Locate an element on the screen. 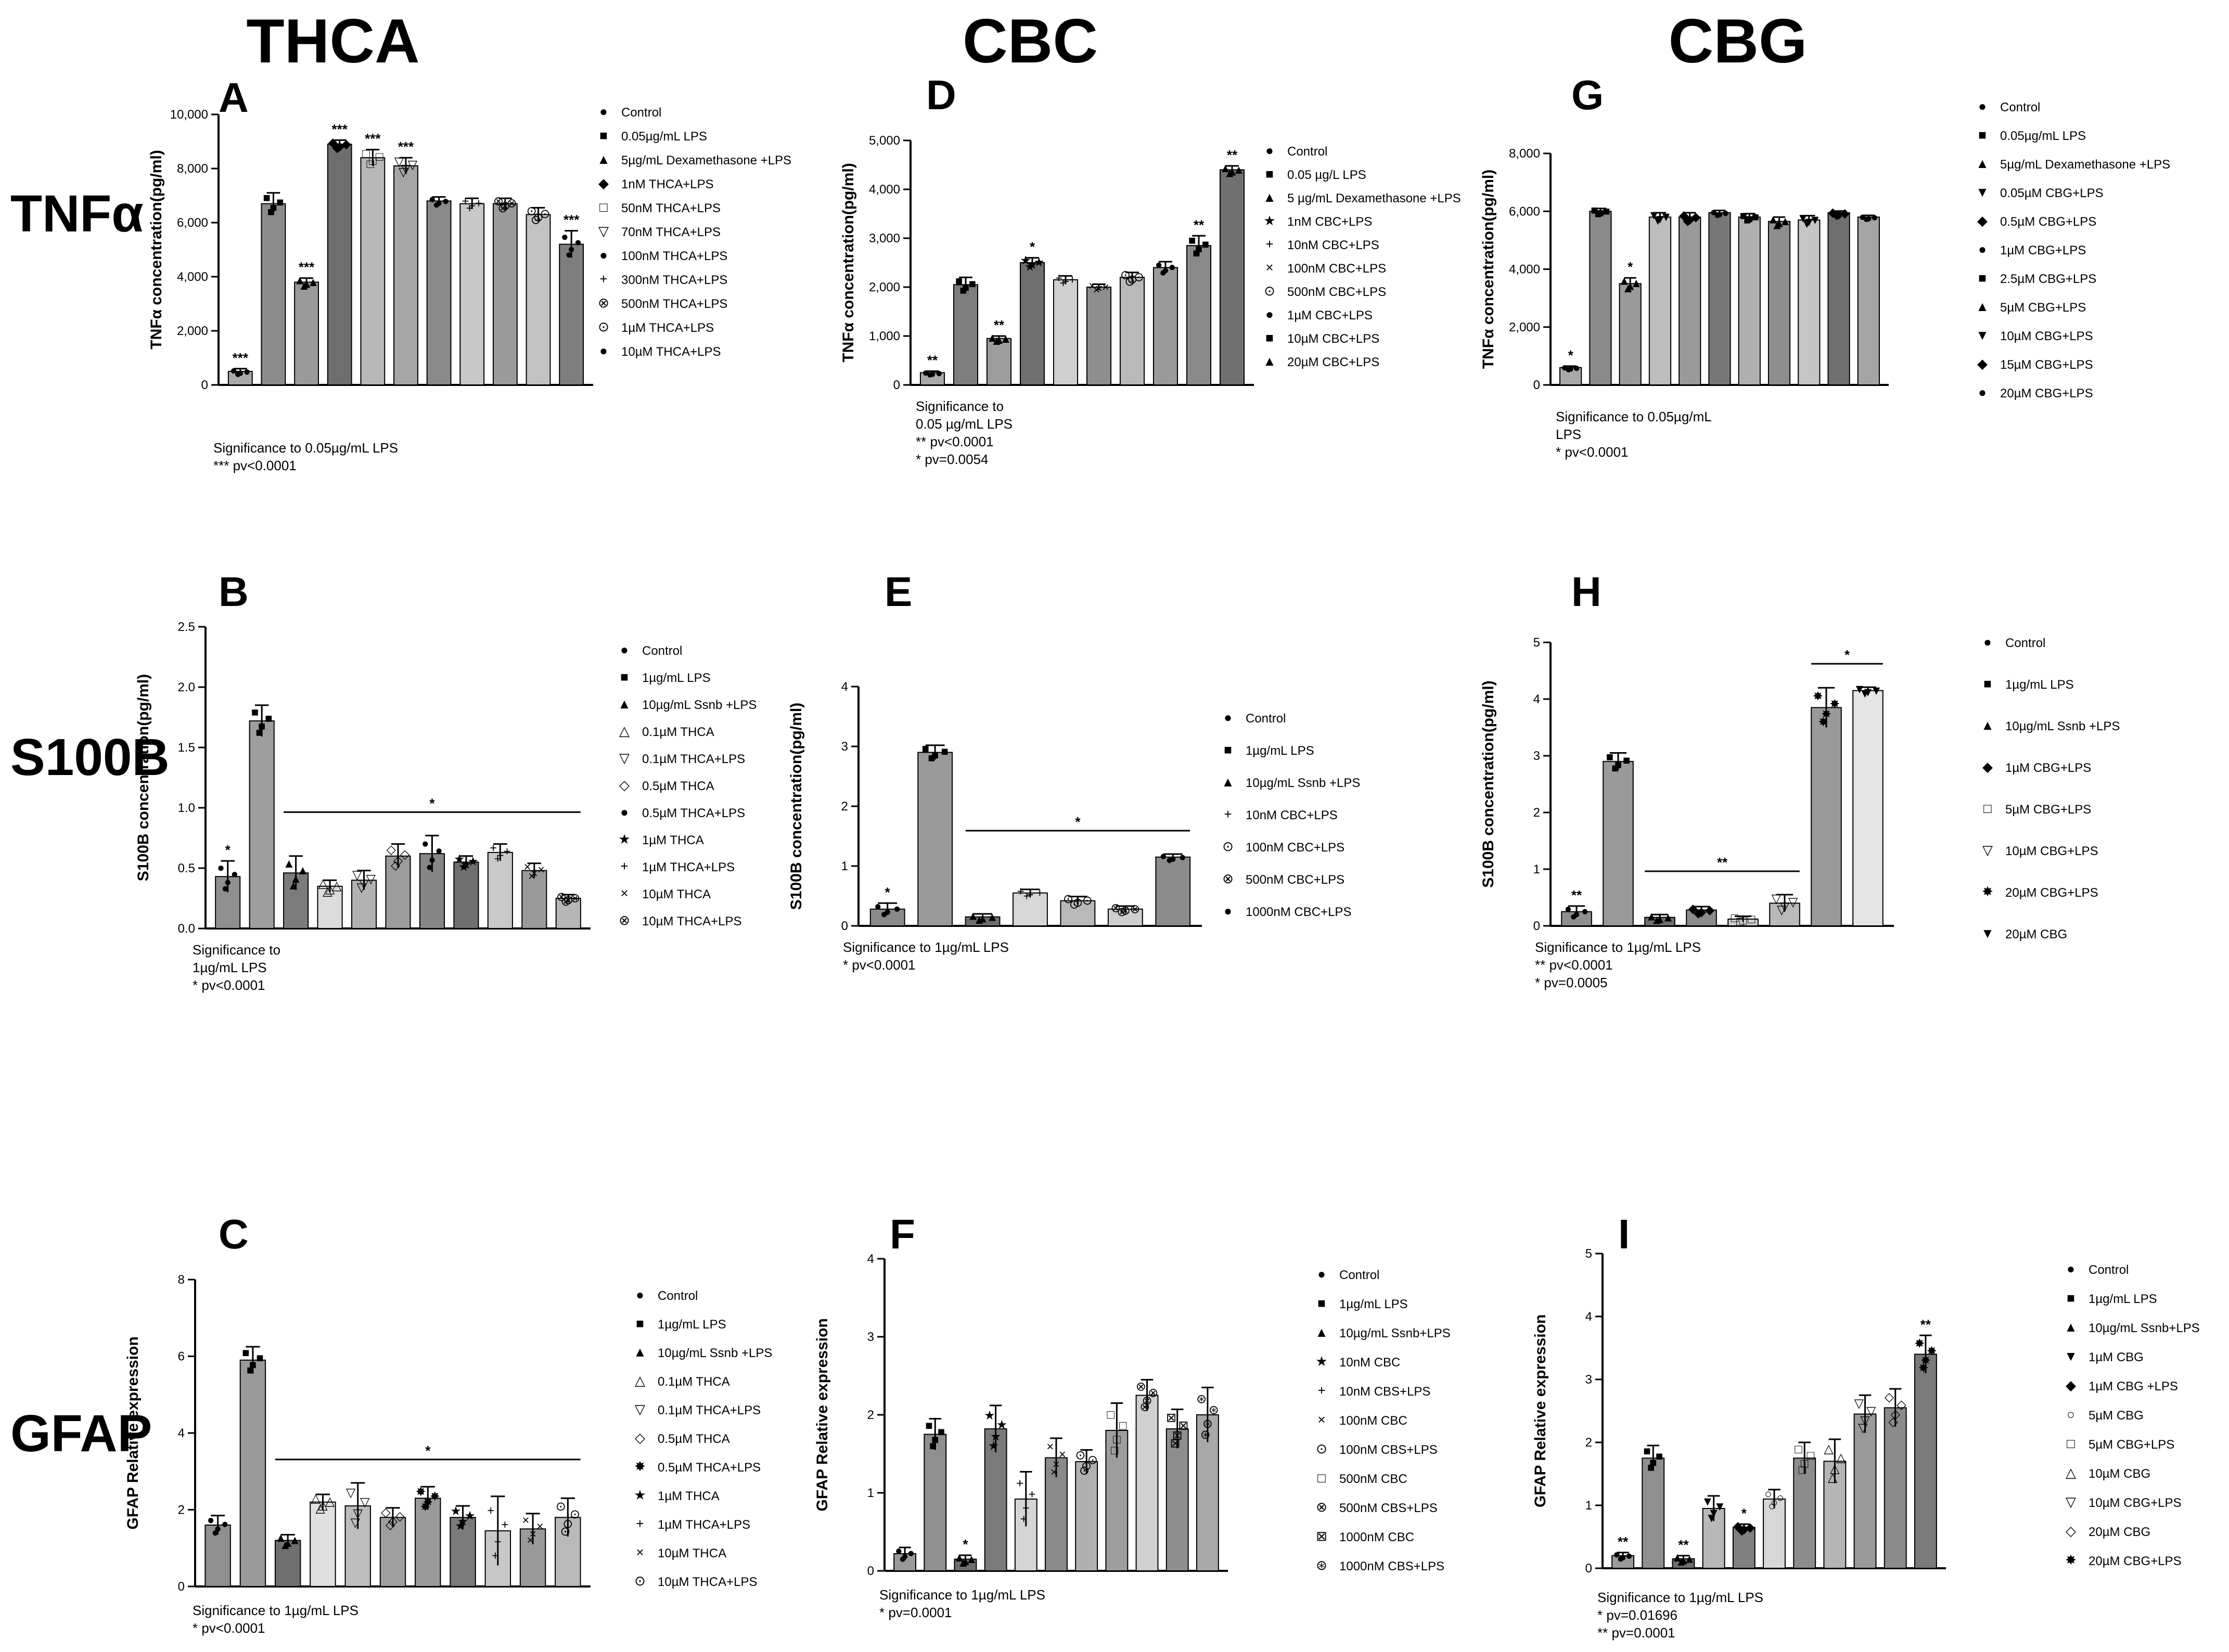 The image size is (2229, 1652). legend-marker: × is located at coordinates (1269, 267).